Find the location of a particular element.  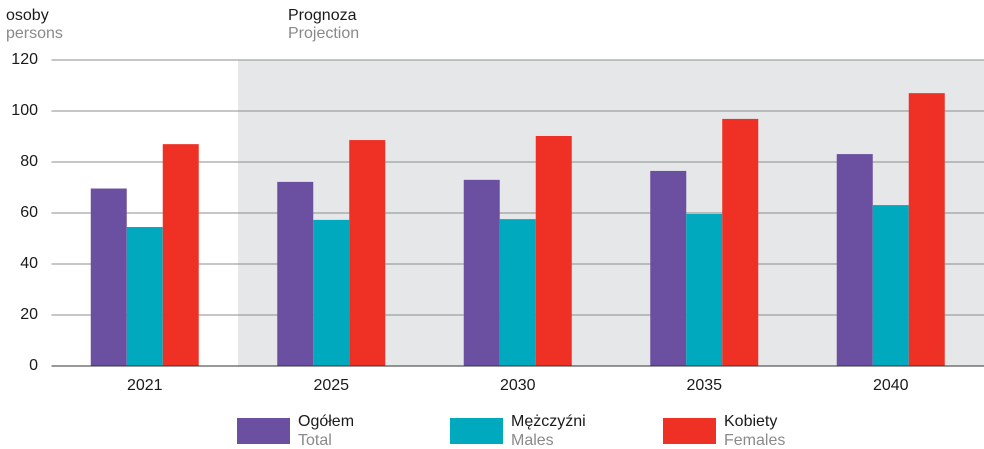

x-tick-label: 2035 is located at coordinates (704, 385).